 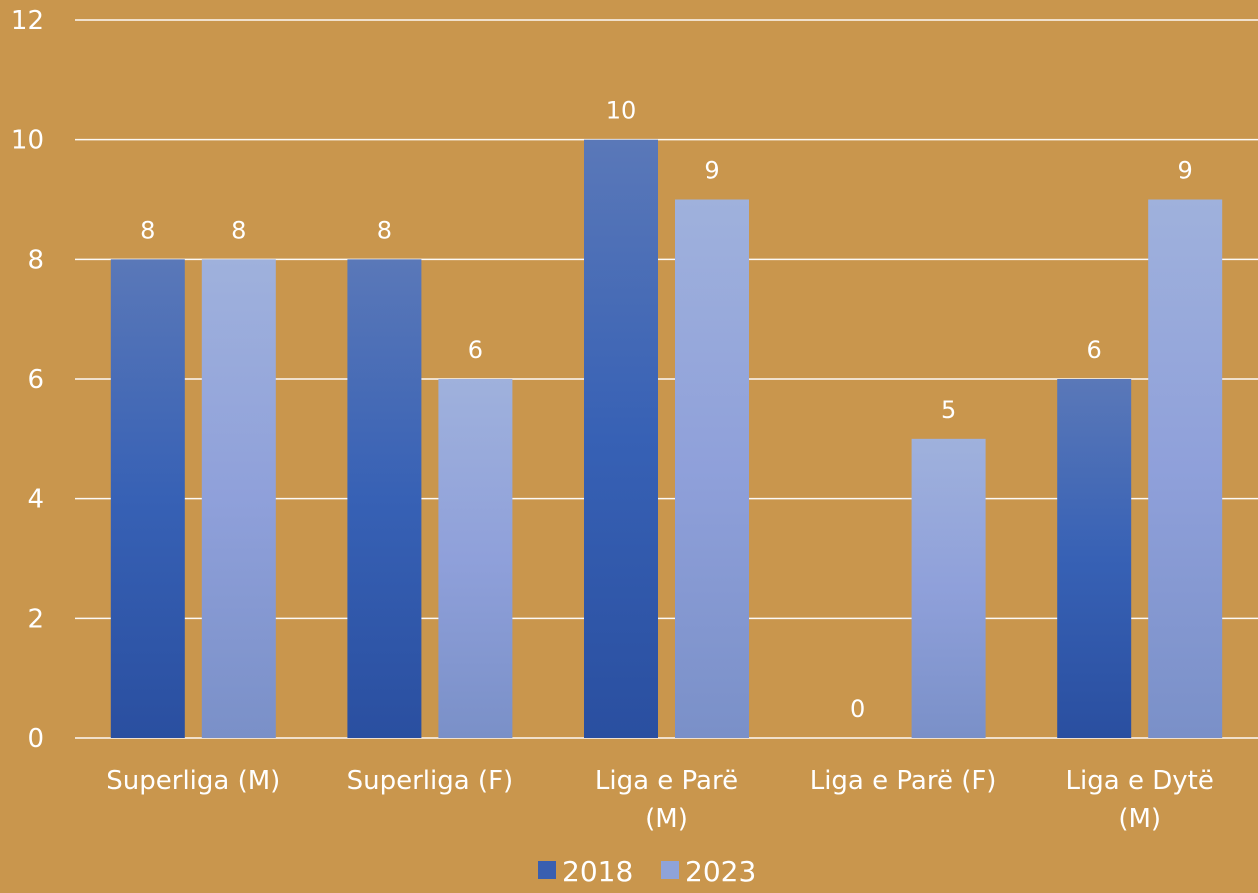 What do you see at coordinates (1140, 781) in the screenshot?
I see `x-category-label: Liga e Dytë` at bounding box center [1140, 781].